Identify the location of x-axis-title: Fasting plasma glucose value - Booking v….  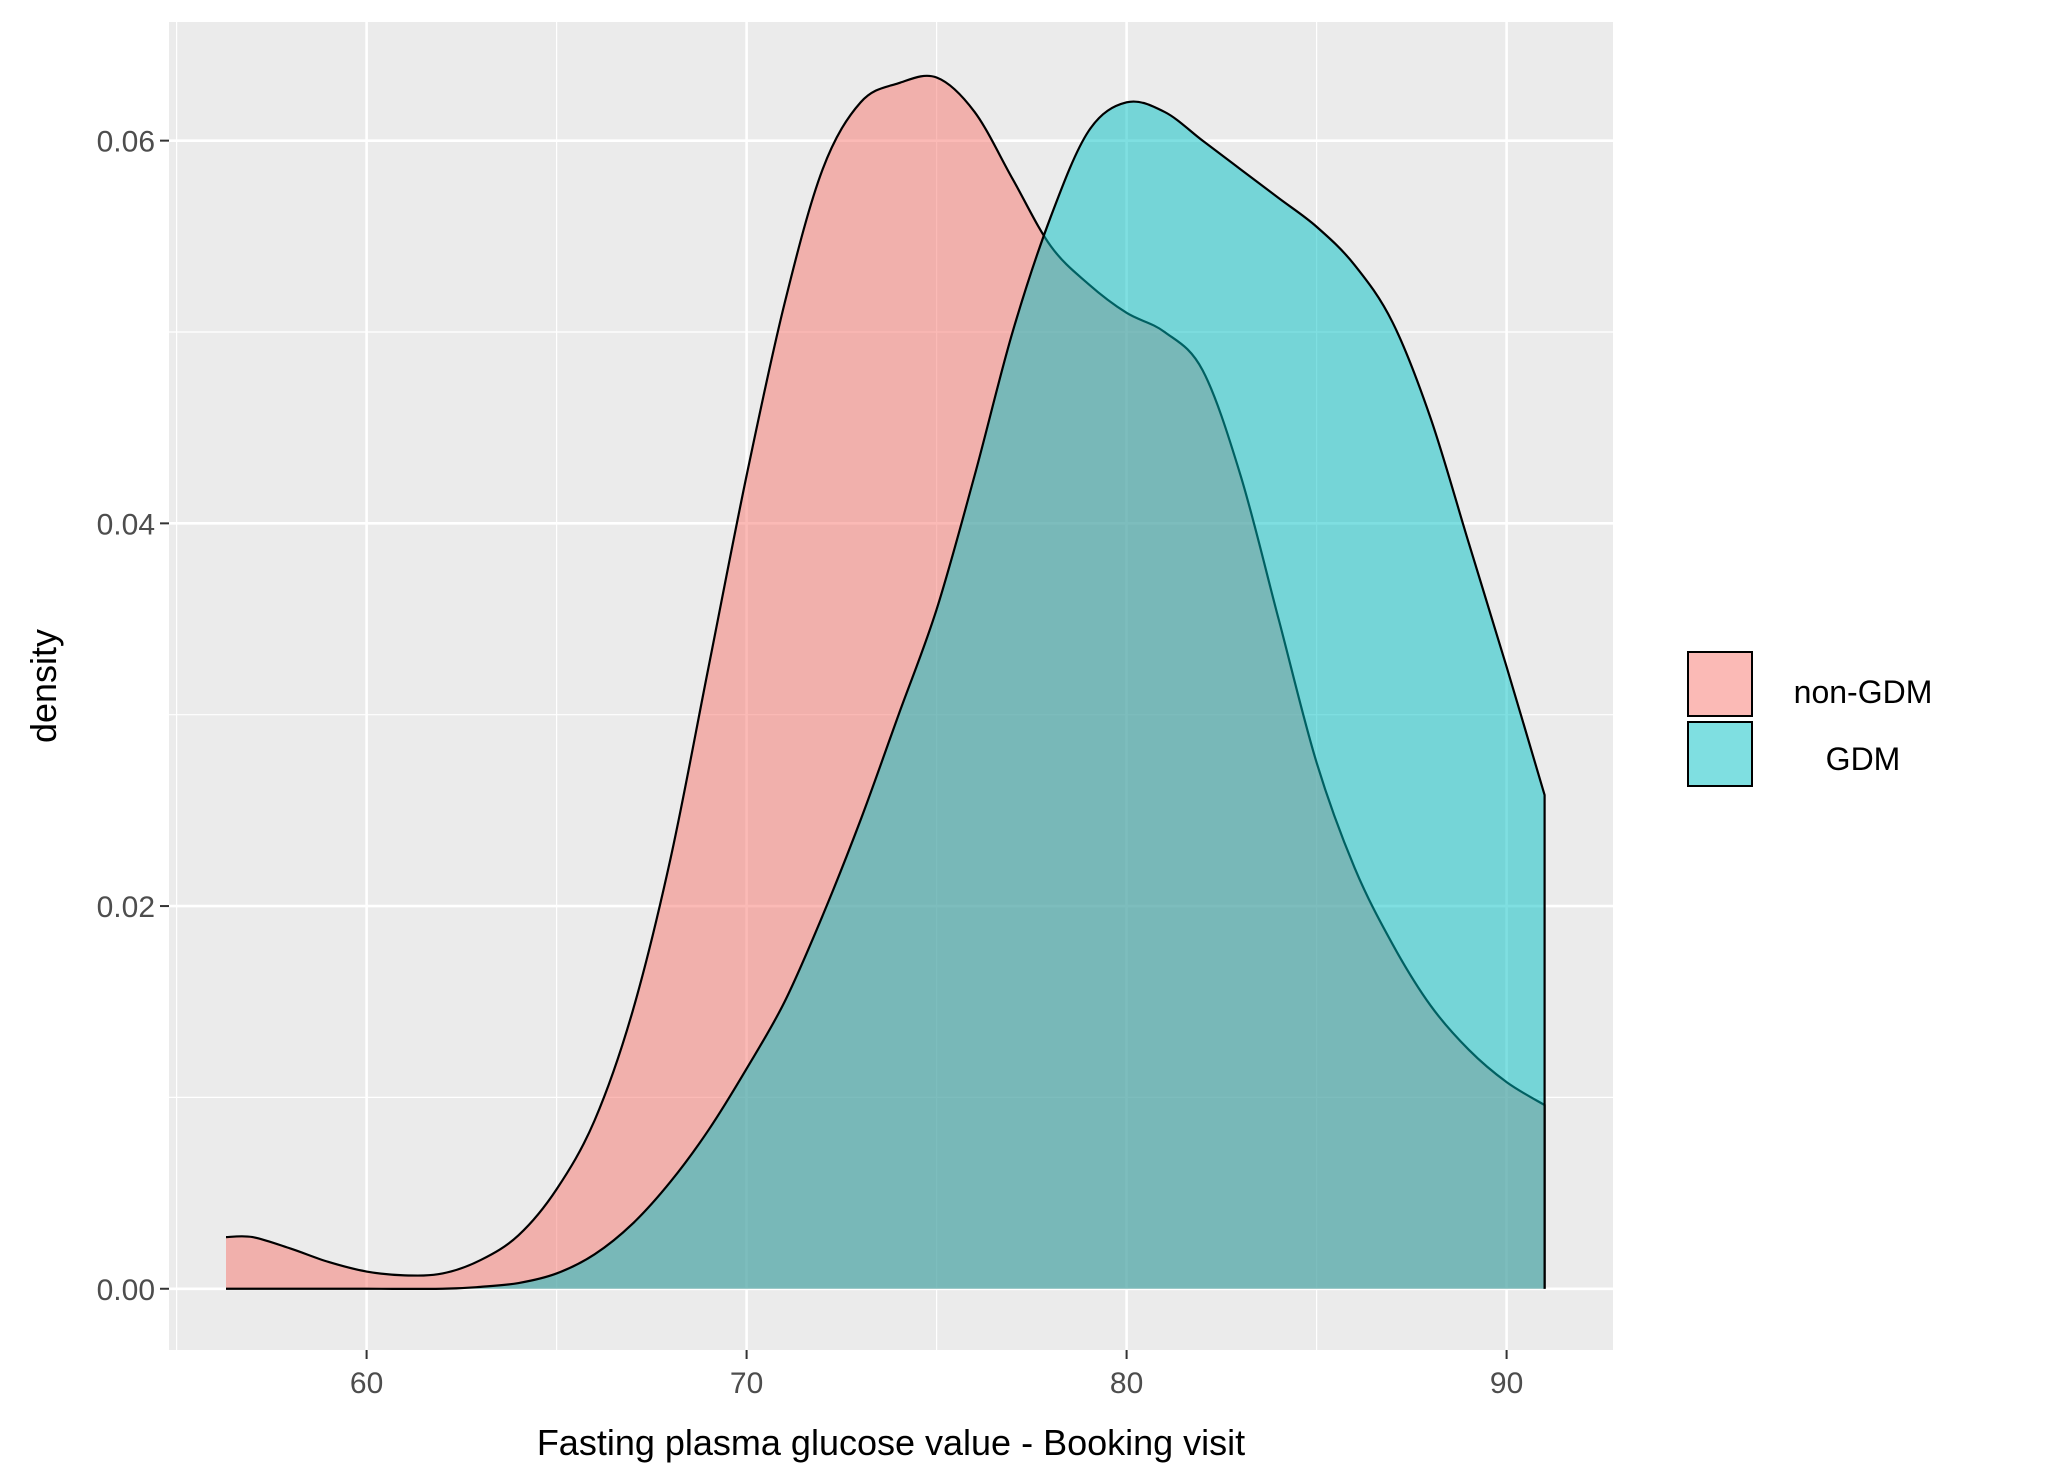
(891, 1442).